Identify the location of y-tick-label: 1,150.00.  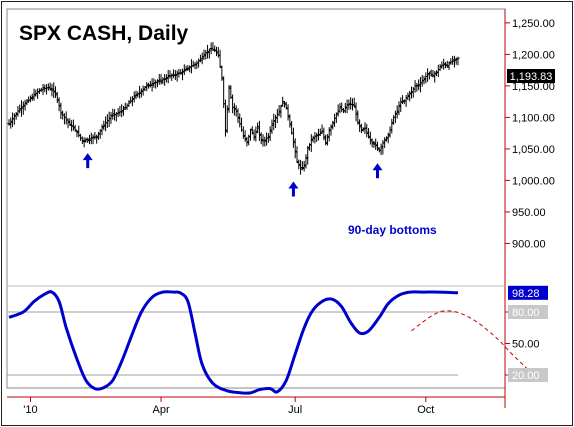
(533, 87).